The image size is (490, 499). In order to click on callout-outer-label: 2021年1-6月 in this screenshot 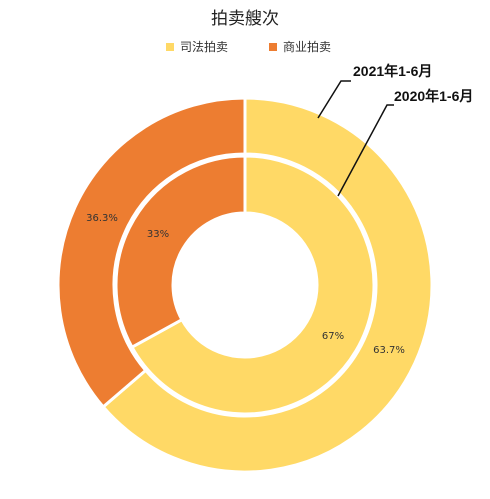, I will do `click(392, 71)`.